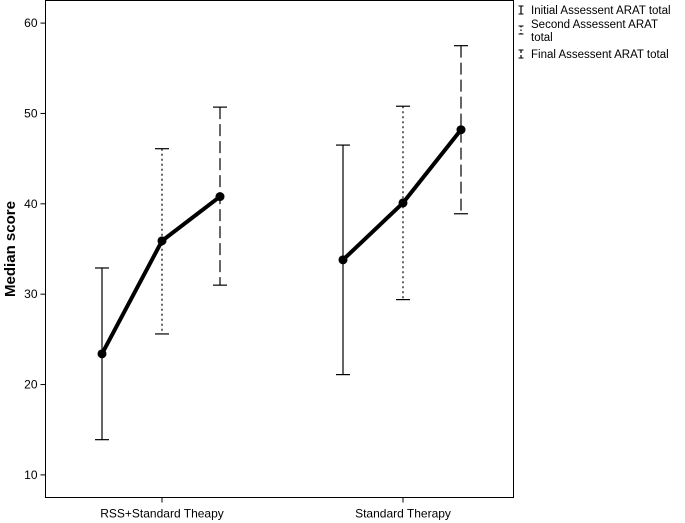 Image resolution: width=685 pixels, height=523 pixels. Describe the element at coordinates (31, 204) in the screenshot. I see `y-tick-label: 40` at that location.